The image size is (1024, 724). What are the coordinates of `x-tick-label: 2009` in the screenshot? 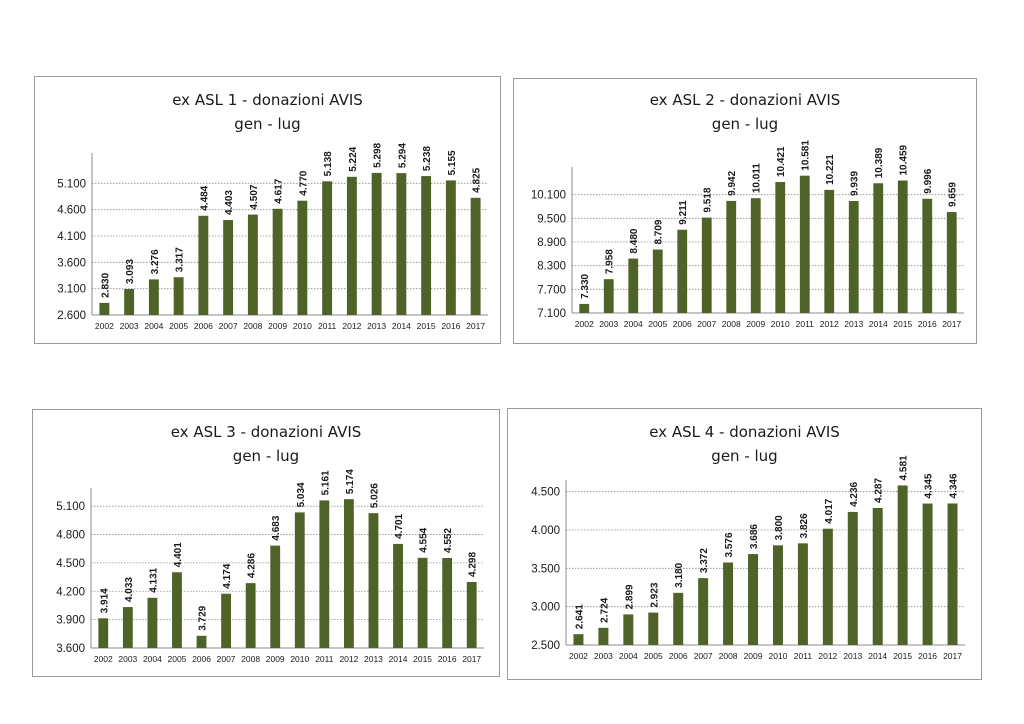 It's located at (753, 656).